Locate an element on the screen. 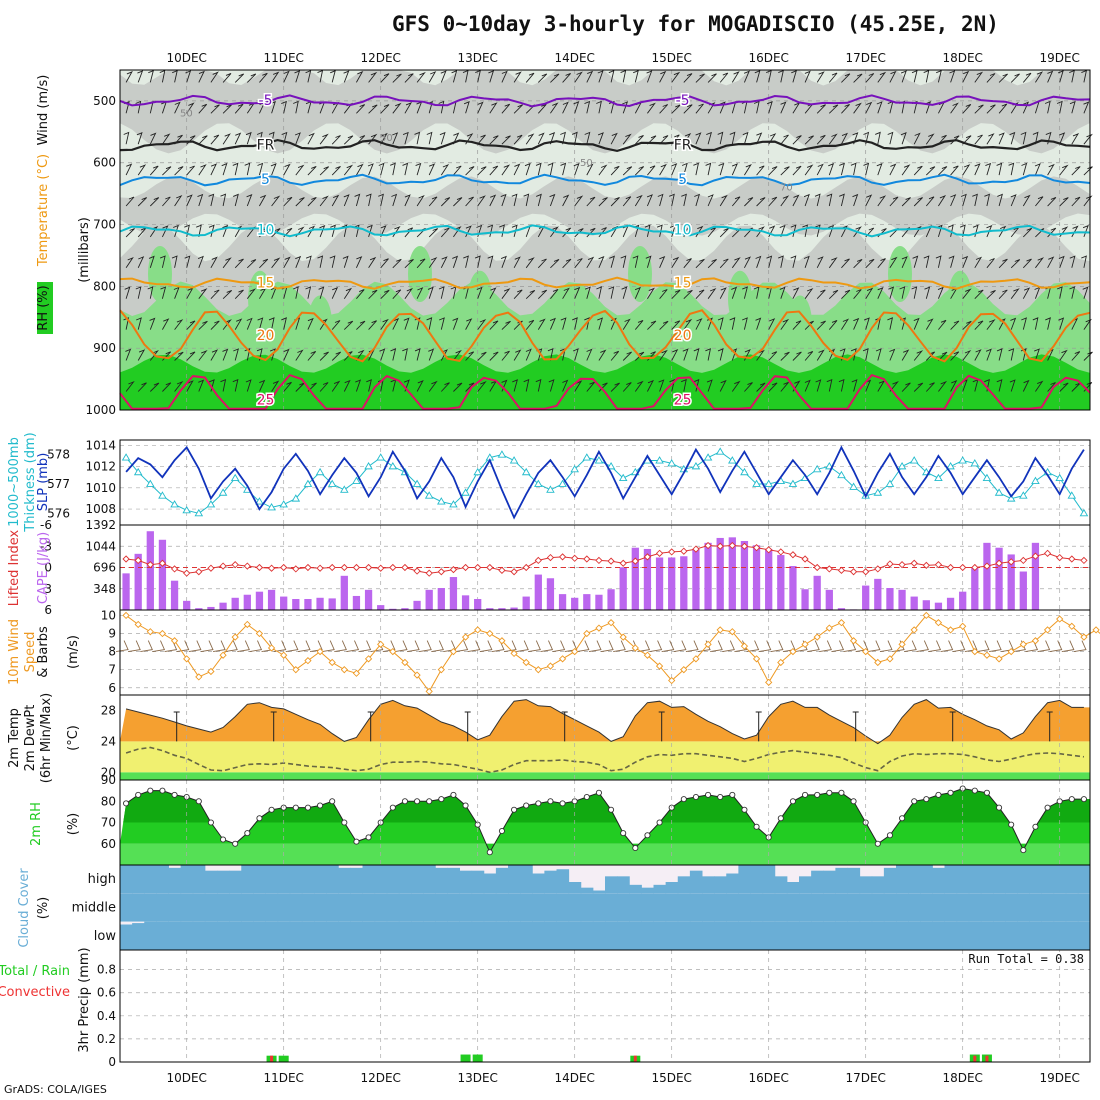  pressure-tick: 800 is located at coordinates (104, 286).